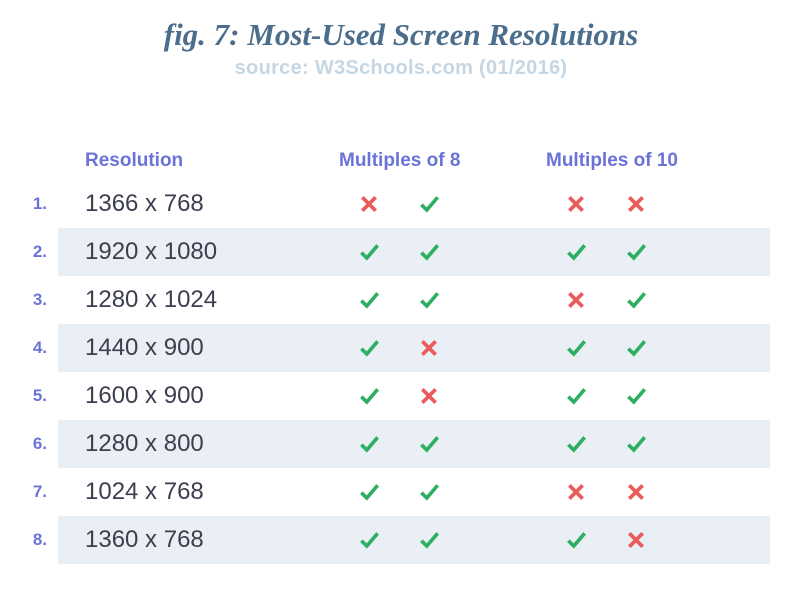  What do you see at coordinates (39, 203) in the screenshot?
I see `row-number: 1.` at bounding box center [39, 203].